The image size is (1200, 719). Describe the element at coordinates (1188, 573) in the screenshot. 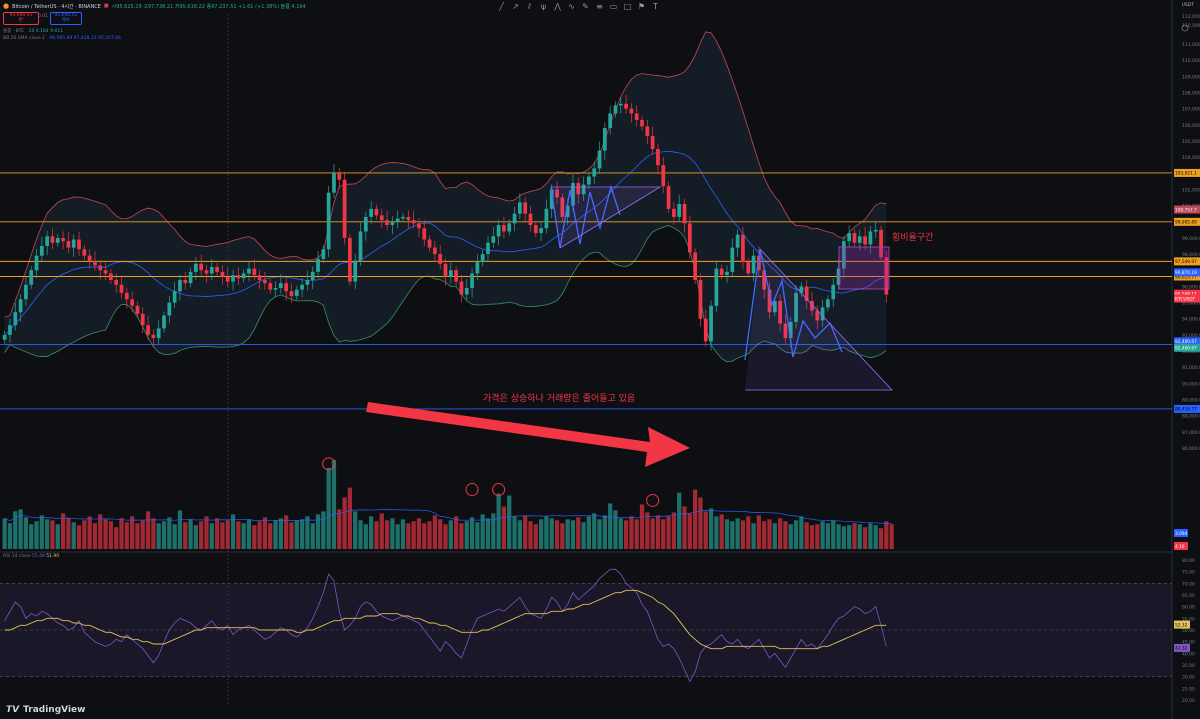

I see `rsi-tick-label: 75.00` at that location.